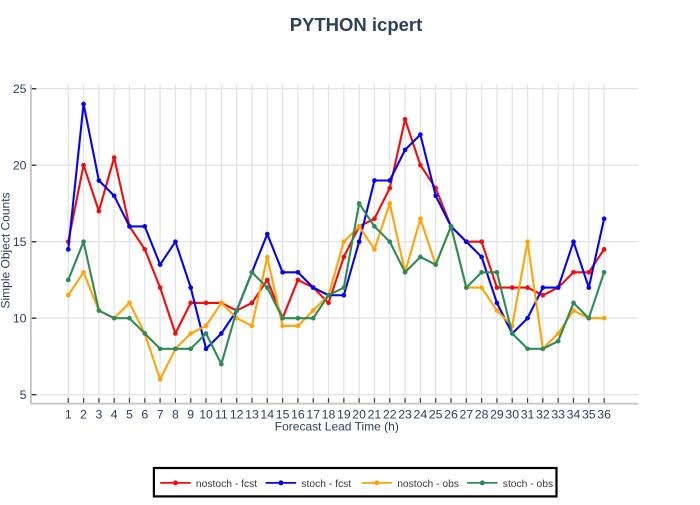 This screenshot has width=700, height=505. I want to click on svg-text: 2, so click(83, 415).